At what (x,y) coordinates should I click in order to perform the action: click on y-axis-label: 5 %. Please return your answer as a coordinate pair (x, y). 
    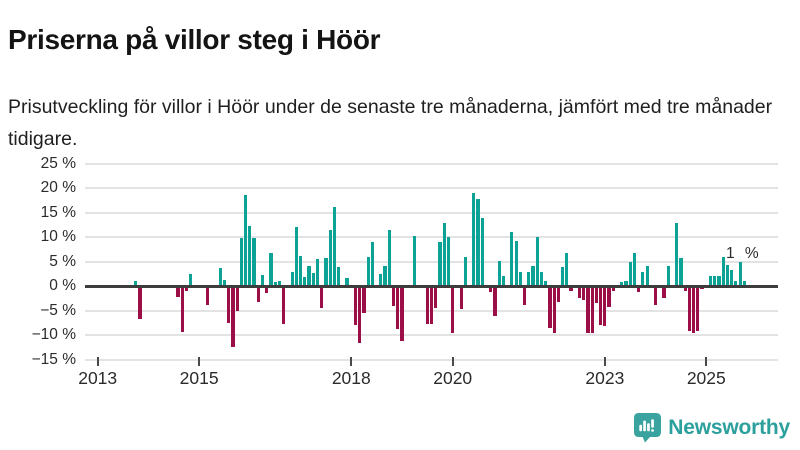
    Looking at the image, I should click on (62, 261).